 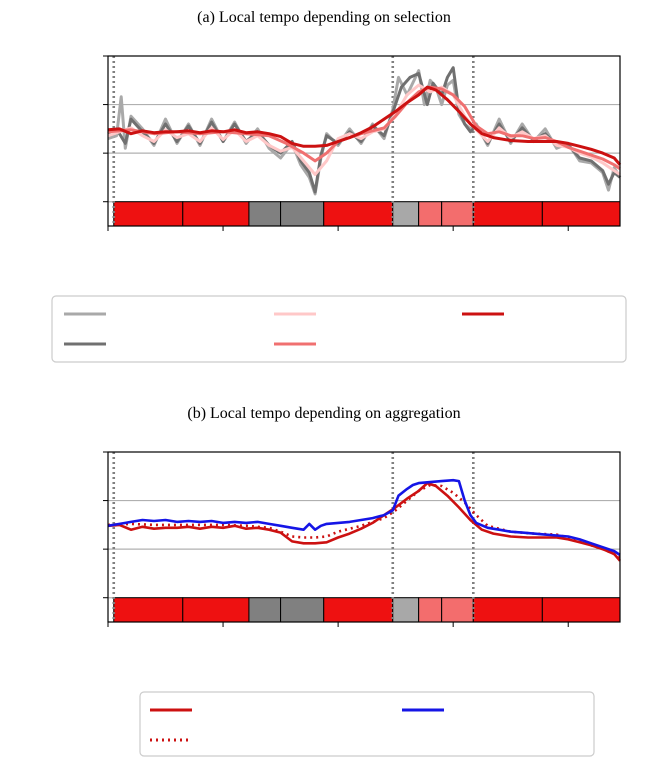 I want to click on legend-b, so click(x=367, y=724).